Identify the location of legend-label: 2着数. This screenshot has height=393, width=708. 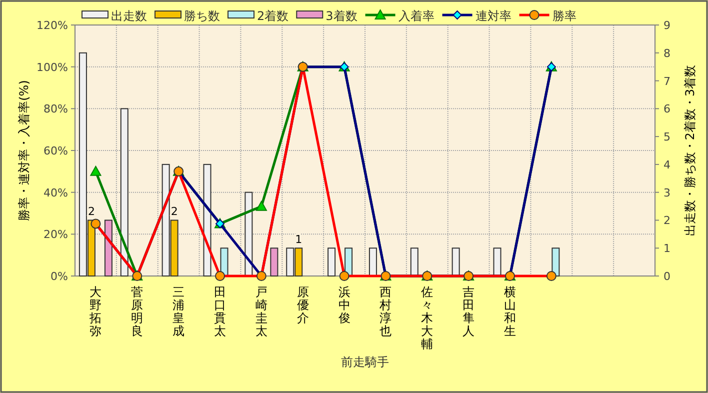
(273, 16).